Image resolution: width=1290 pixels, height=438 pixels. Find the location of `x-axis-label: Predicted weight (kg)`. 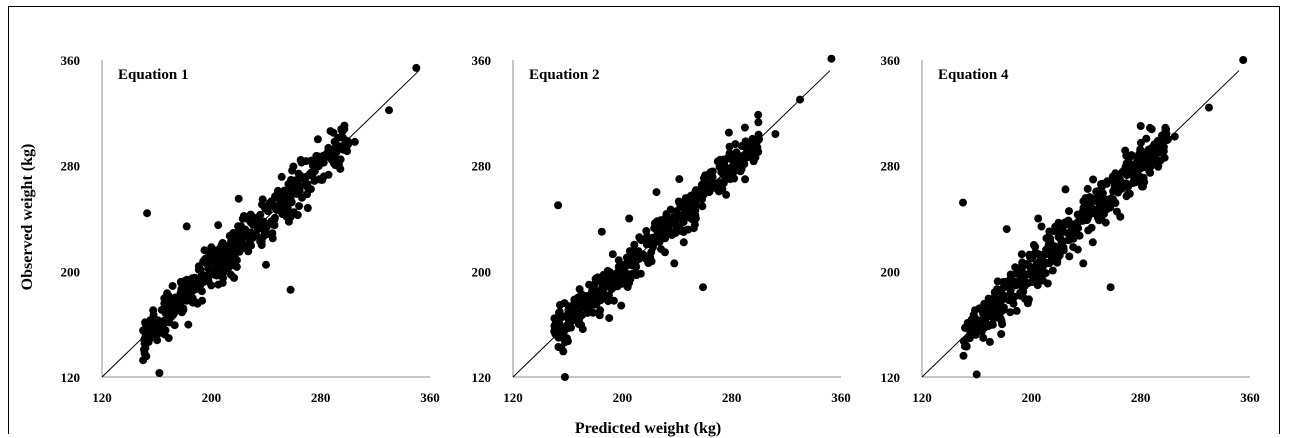

x-axis-label: Predicted weight (kg) is located at coordinates (648, 428).